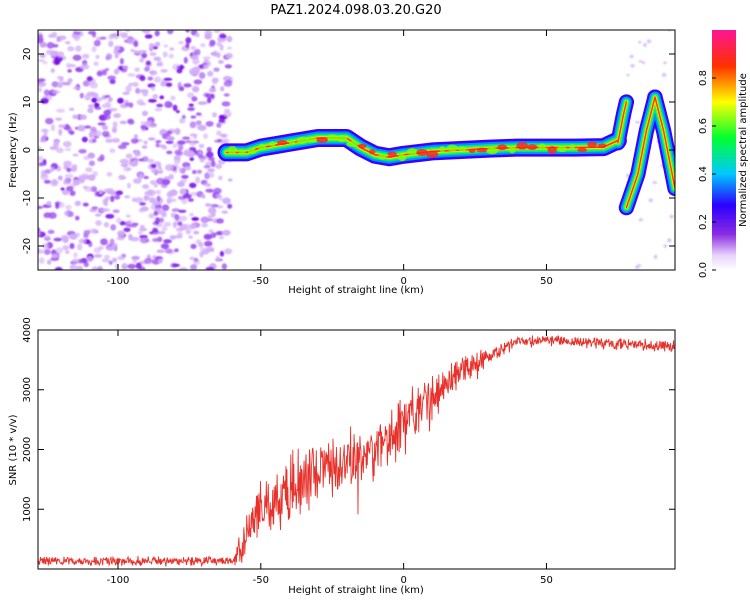 Image resolution: width=750 pixels, height=600 pixels. What do you see at coordinates (27, 389) in the screenshot?
I see `snr-ytick-label: 3000` at bounding box center [27, 389].